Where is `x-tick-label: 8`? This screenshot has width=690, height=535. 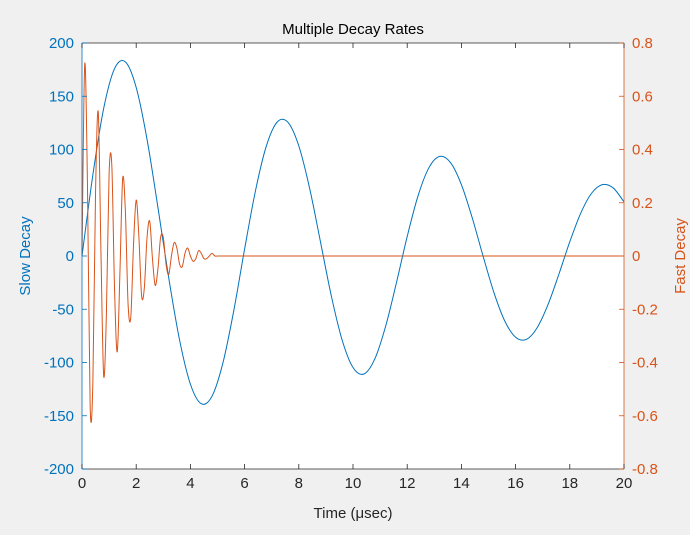
x-tick-label: 8 is located at coordinates (299, 483).